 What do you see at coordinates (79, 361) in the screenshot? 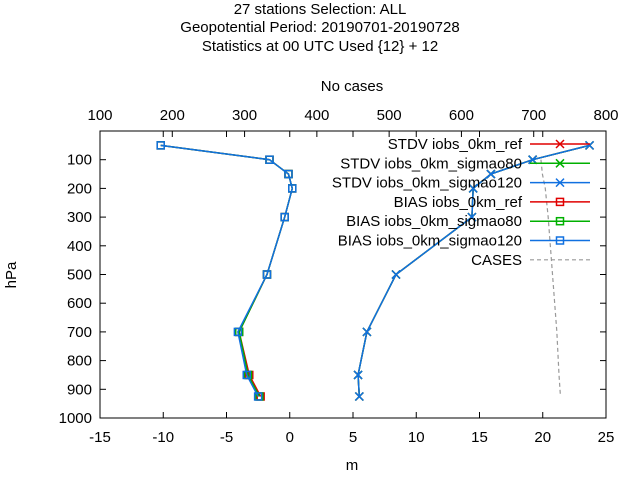
I see `y-tick-label: 800` at bounding box center [79, 361].